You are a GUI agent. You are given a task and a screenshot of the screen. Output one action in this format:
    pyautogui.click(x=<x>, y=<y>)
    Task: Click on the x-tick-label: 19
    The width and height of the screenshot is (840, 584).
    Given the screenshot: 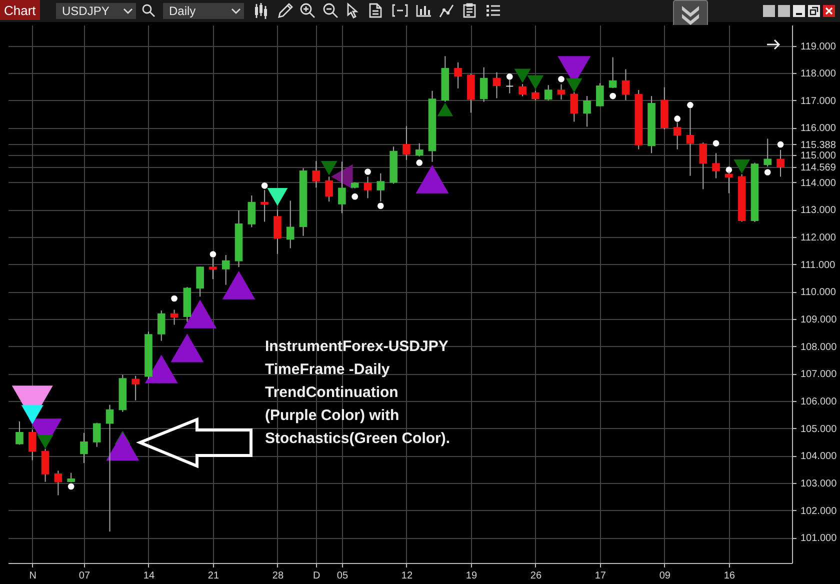 What is the action you would take?
    pyautogui.click(x=472, y=576)
    